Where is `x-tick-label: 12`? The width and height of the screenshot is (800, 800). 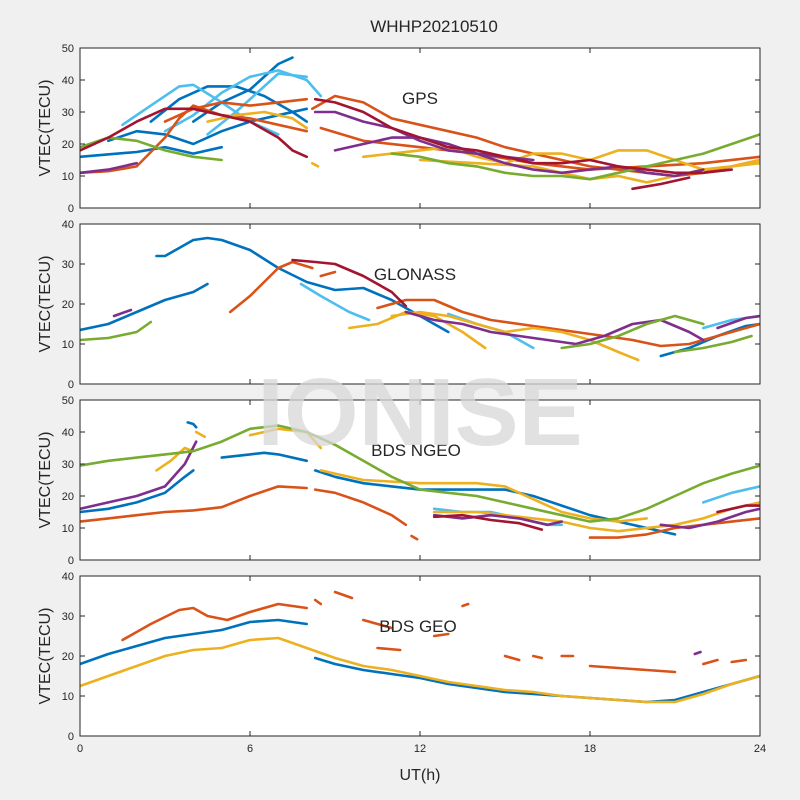
x-tick-label: 12 is located at coordinates (420, 749).